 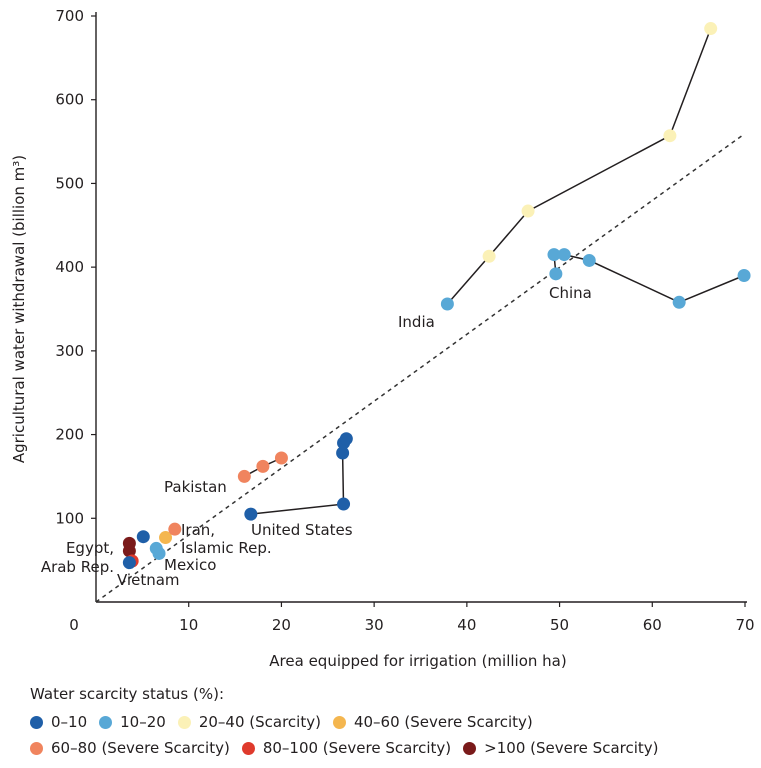 I want to click on legend-item: 10–20, so click(x=132, y=722).